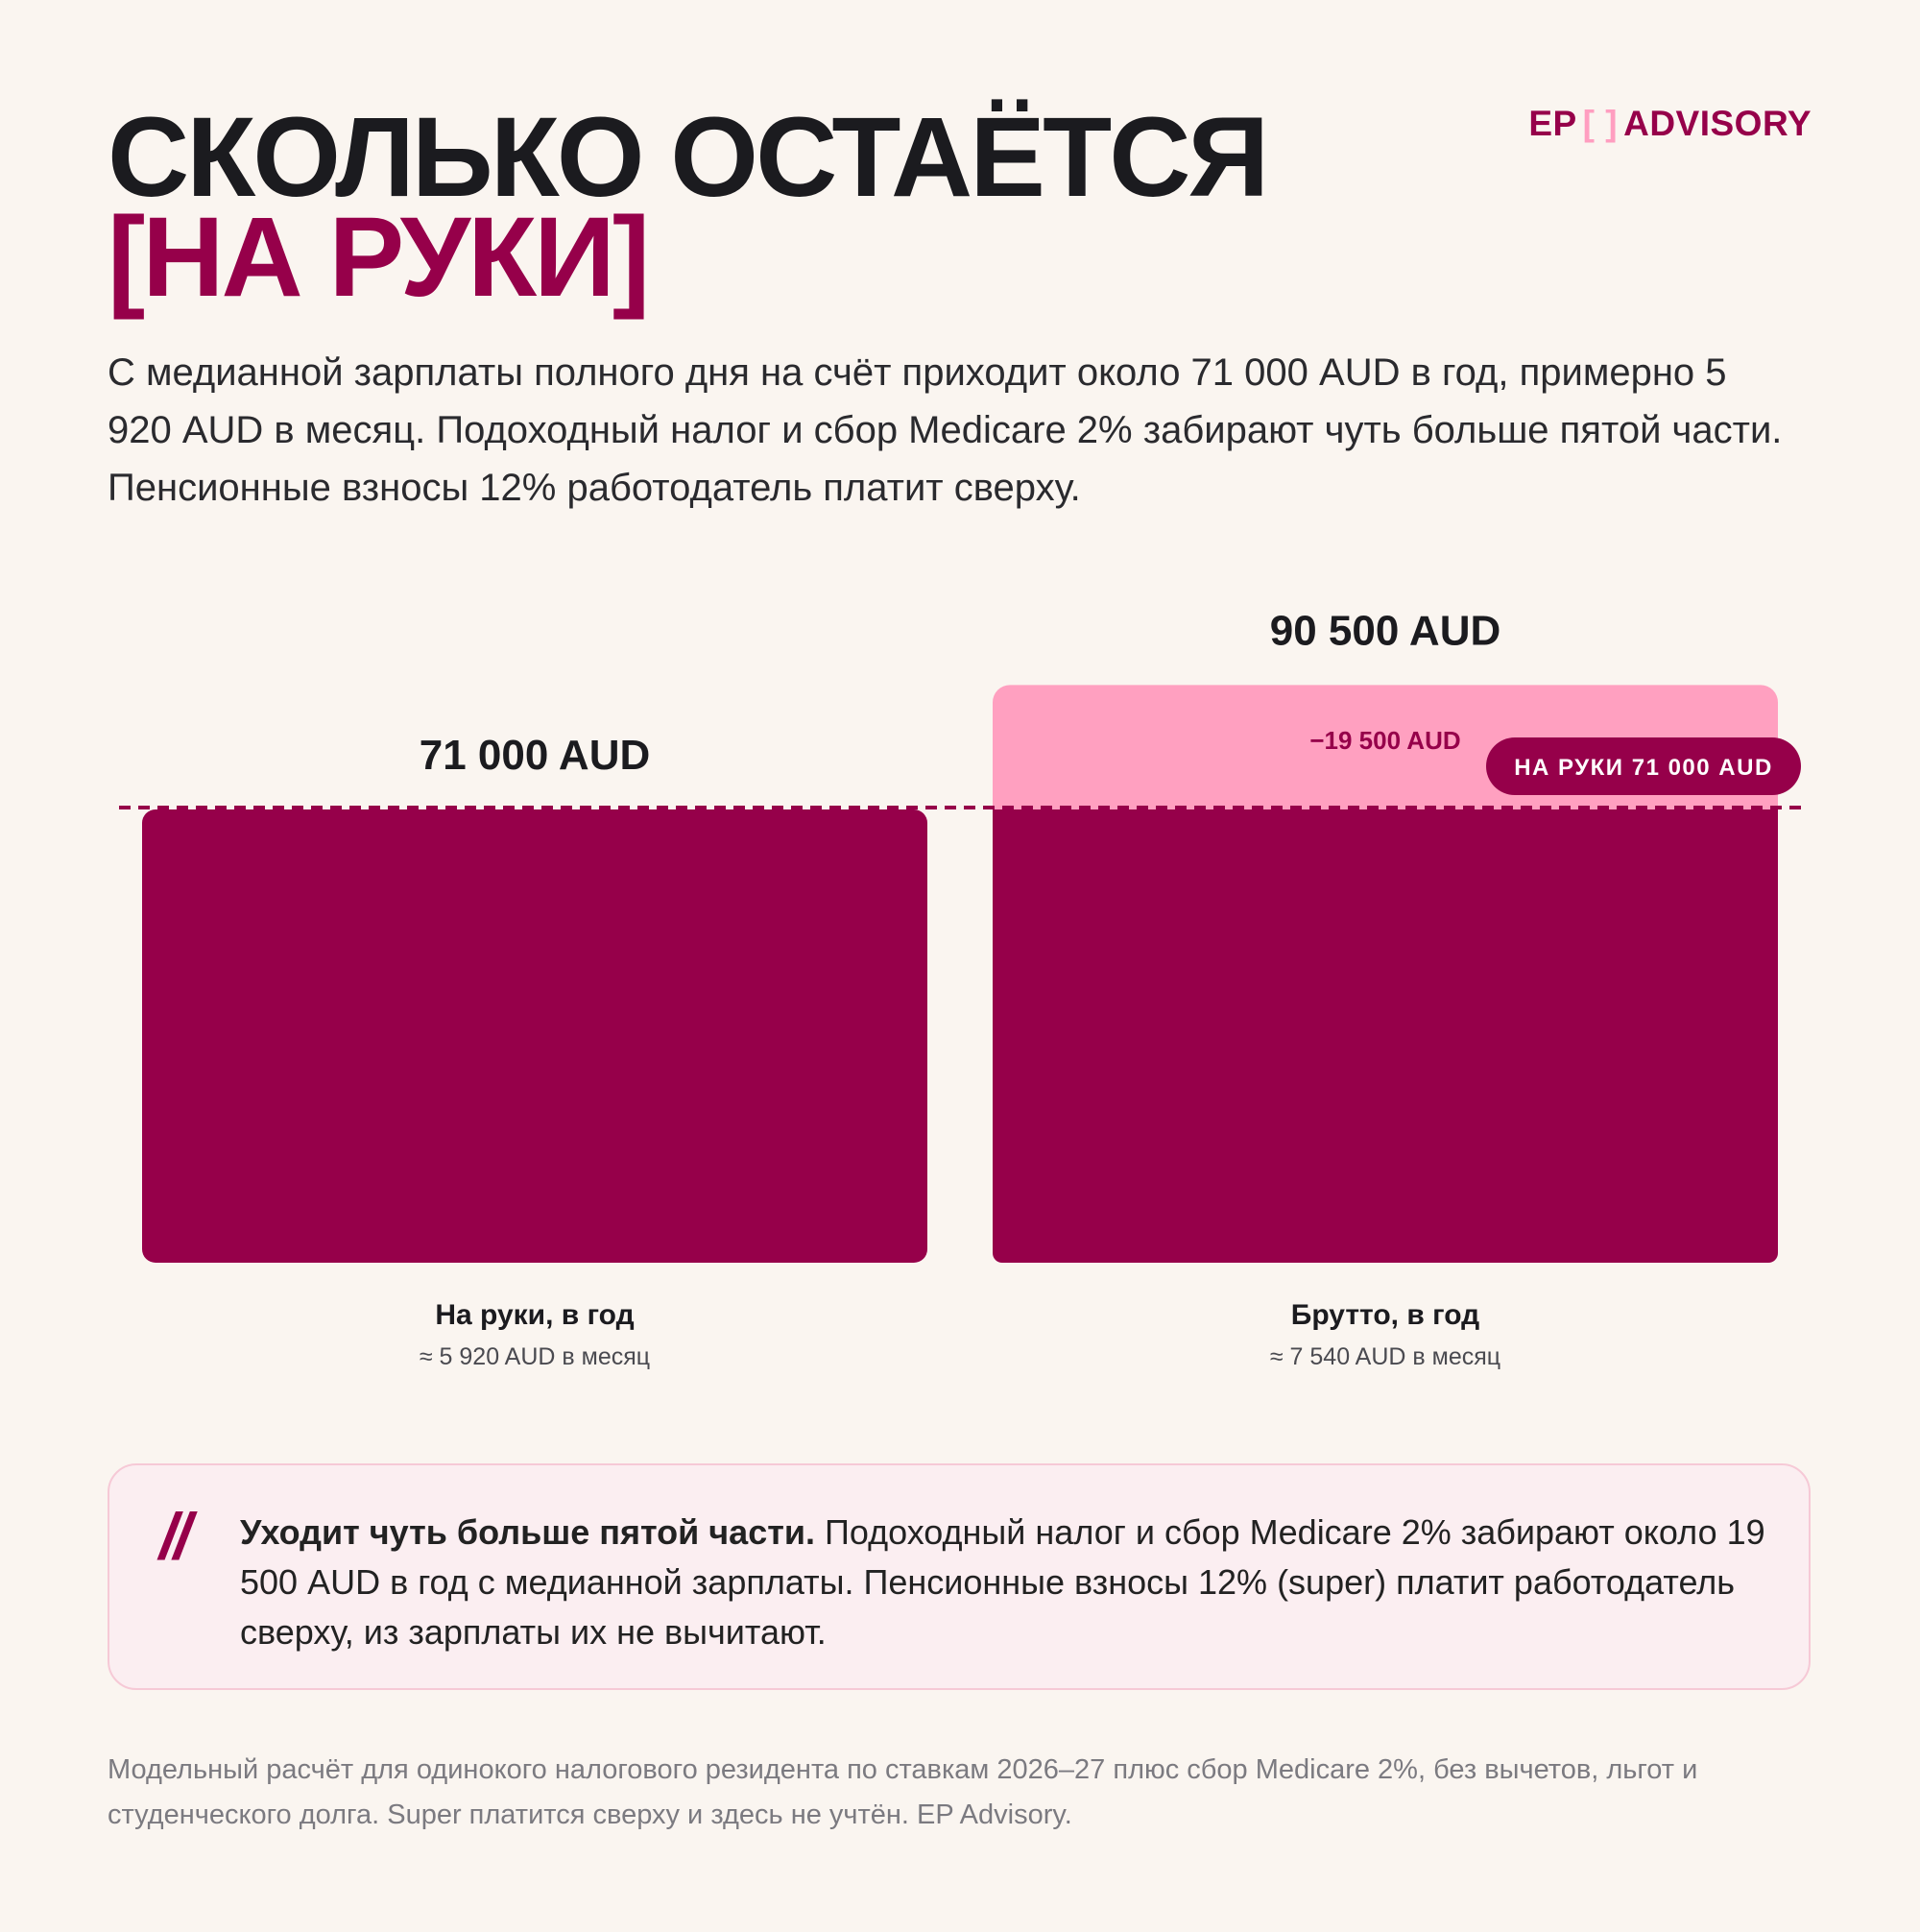 The height and width of the screenshot is (1932, 1920). I want to click on quote-mark-icon: //, so click(175, 1536).